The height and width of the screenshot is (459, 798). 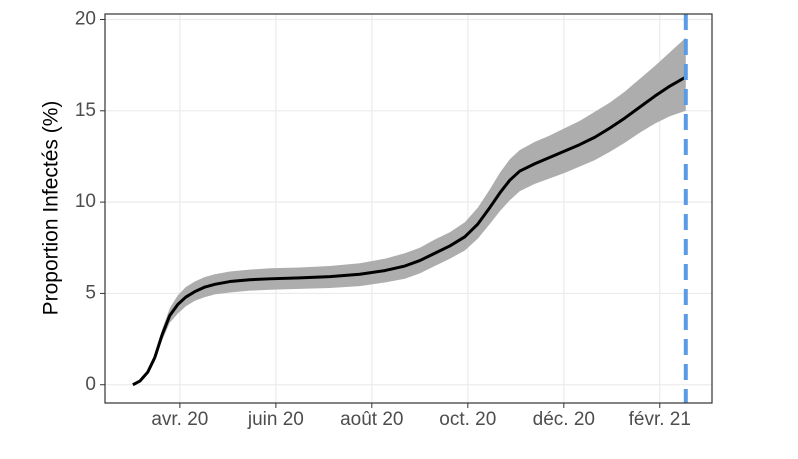 What do you see at coordinates (467, 419) in the screenshot?
I see `x-tick-label: oct. 20` at bounding box center [467, 419].